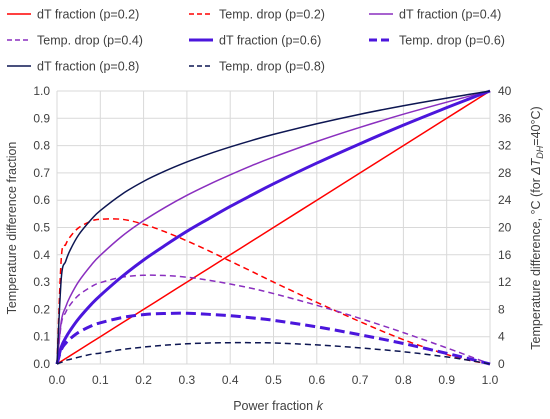 This screenshot has height=419, width=550. I want to click on x-tick-label: 0.6, so click(316, 380).